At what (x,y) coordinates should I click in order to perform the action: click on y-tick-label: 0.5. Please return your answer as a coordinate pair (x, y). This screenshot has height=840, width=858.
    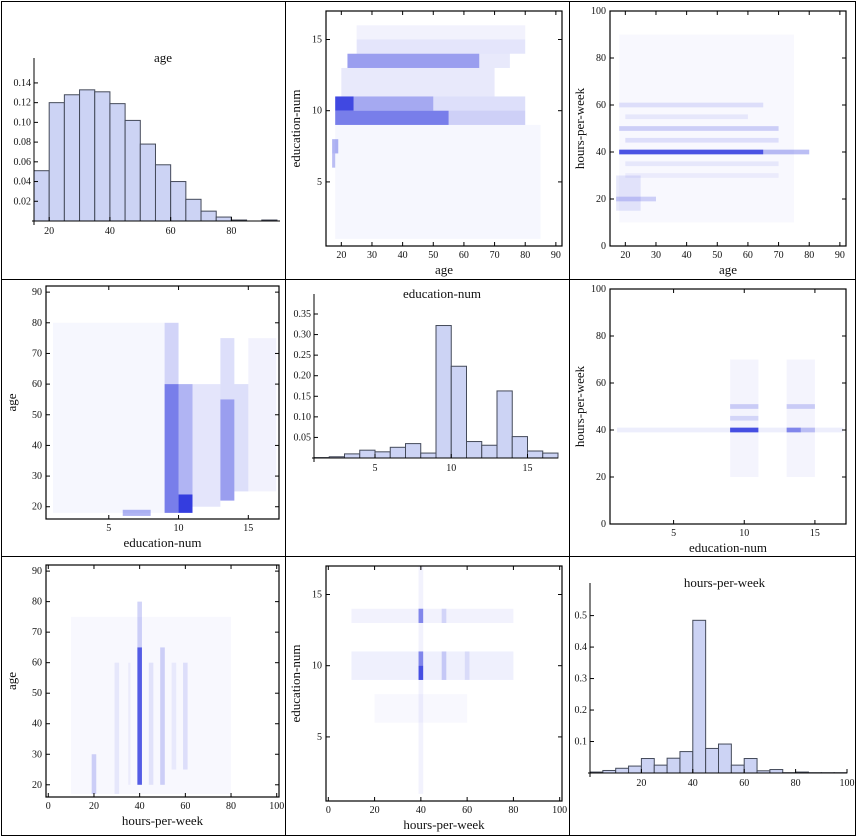
    Looking at the image, I should click on (581, 616).